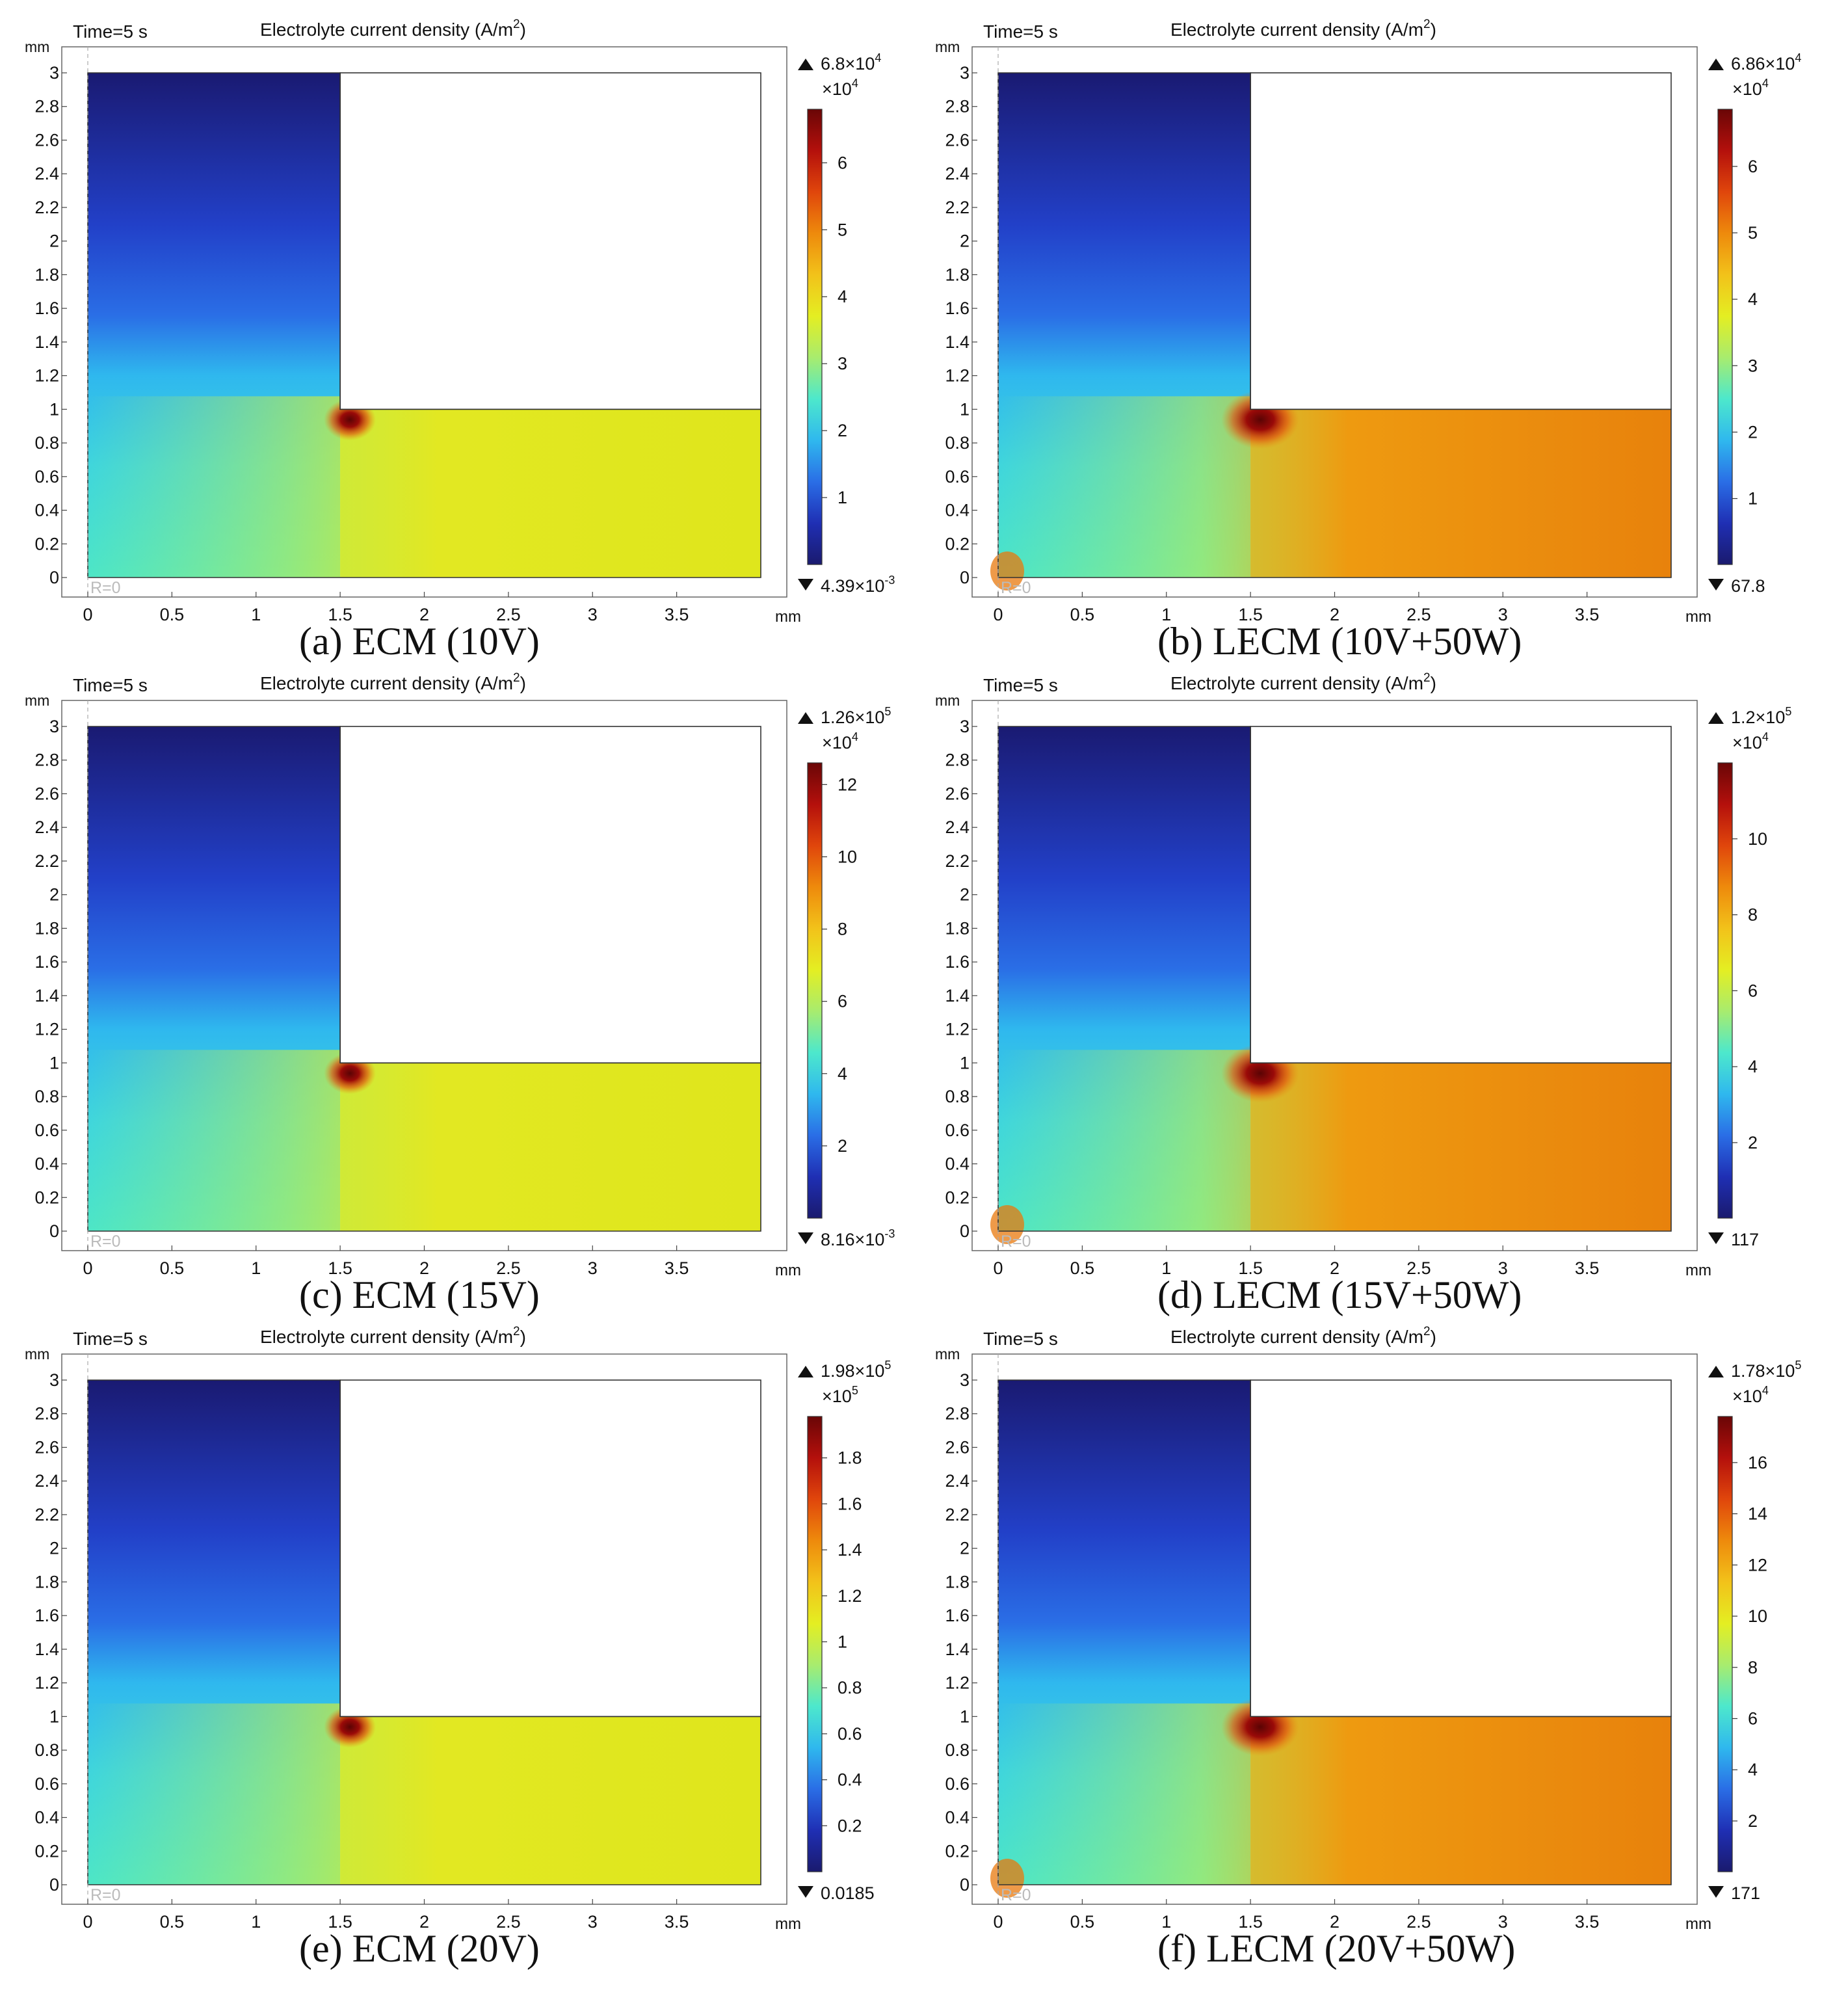  What do you see at coordinates (842, 229) in the screenshot?
I see `colorbar-tick-label: 5` at bounding box center [842, 229].